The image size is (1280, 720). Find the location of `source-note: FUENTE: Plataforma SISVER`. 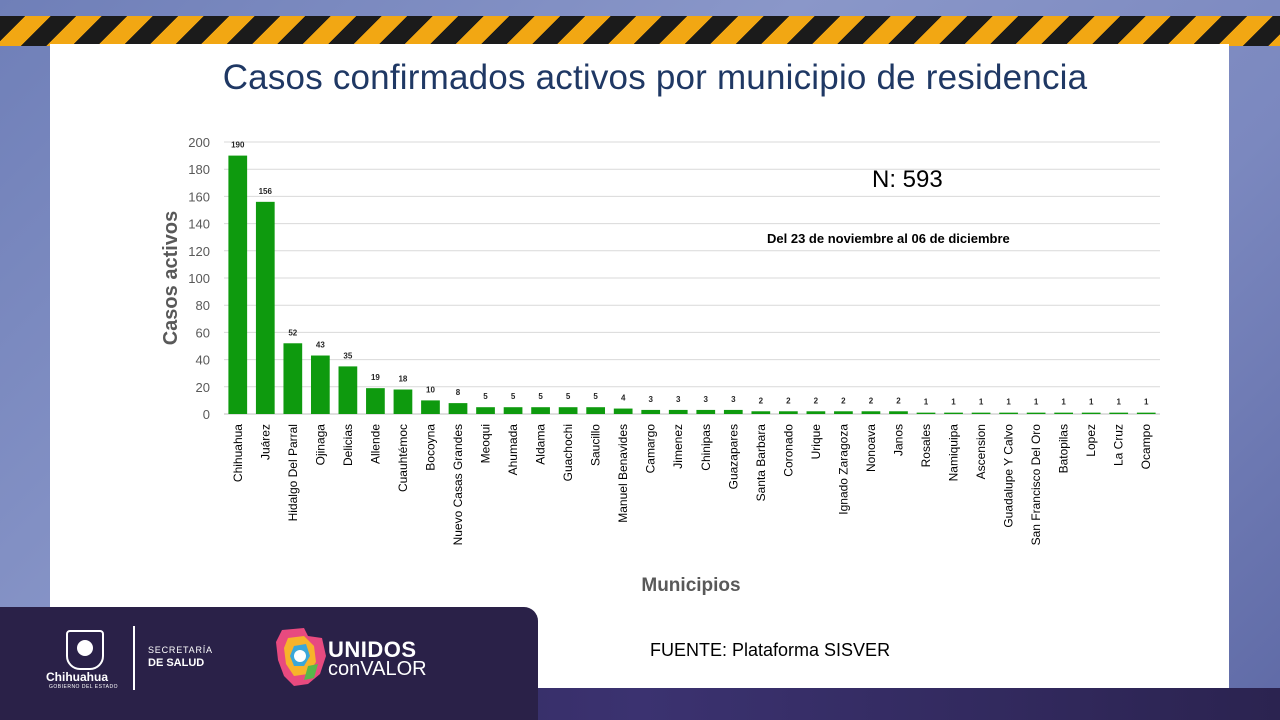

source-note: FUENTE: Plataforma SISVER is located at coordinates (770, 650).